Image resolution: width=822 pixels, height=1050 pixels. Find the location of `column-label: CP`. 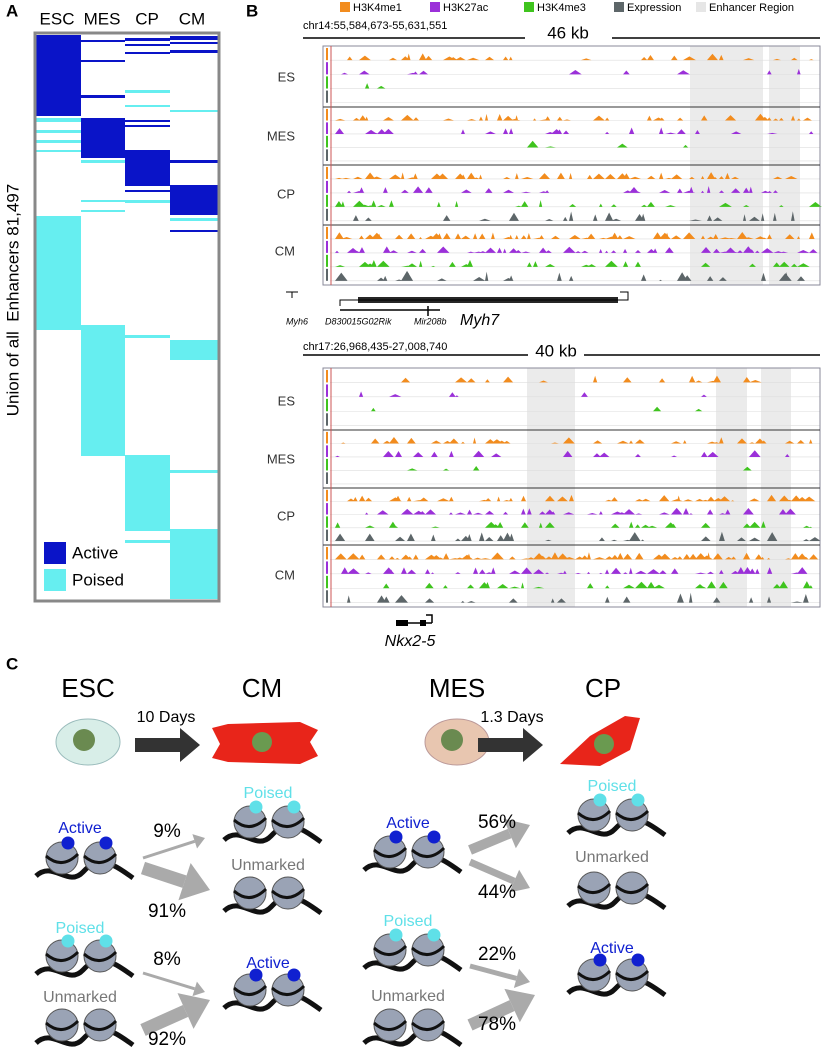

column-label: CP is located at coordinates (147, 18).